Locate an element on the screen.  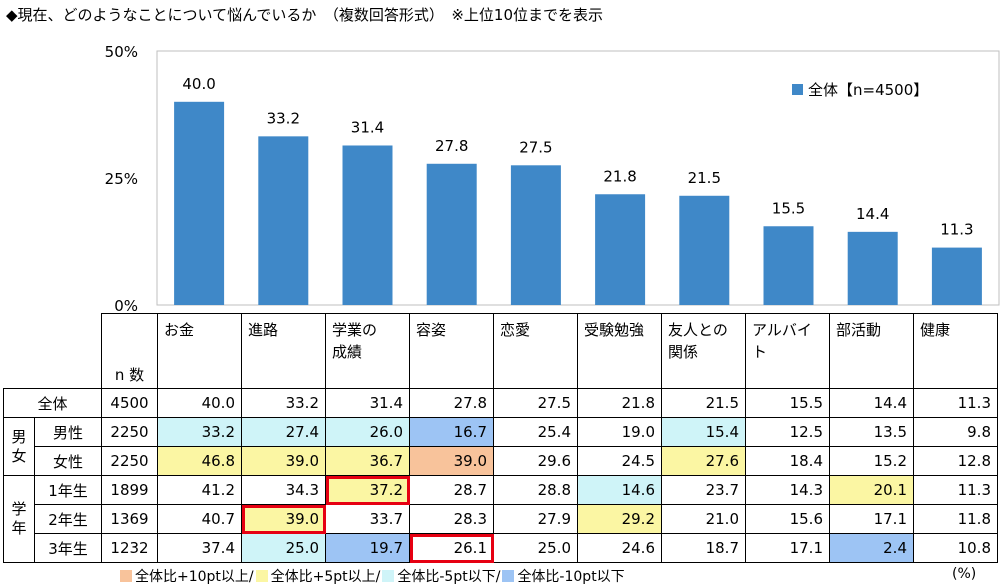
category-header-line: 部活動 is located at coordinates (859, 330).